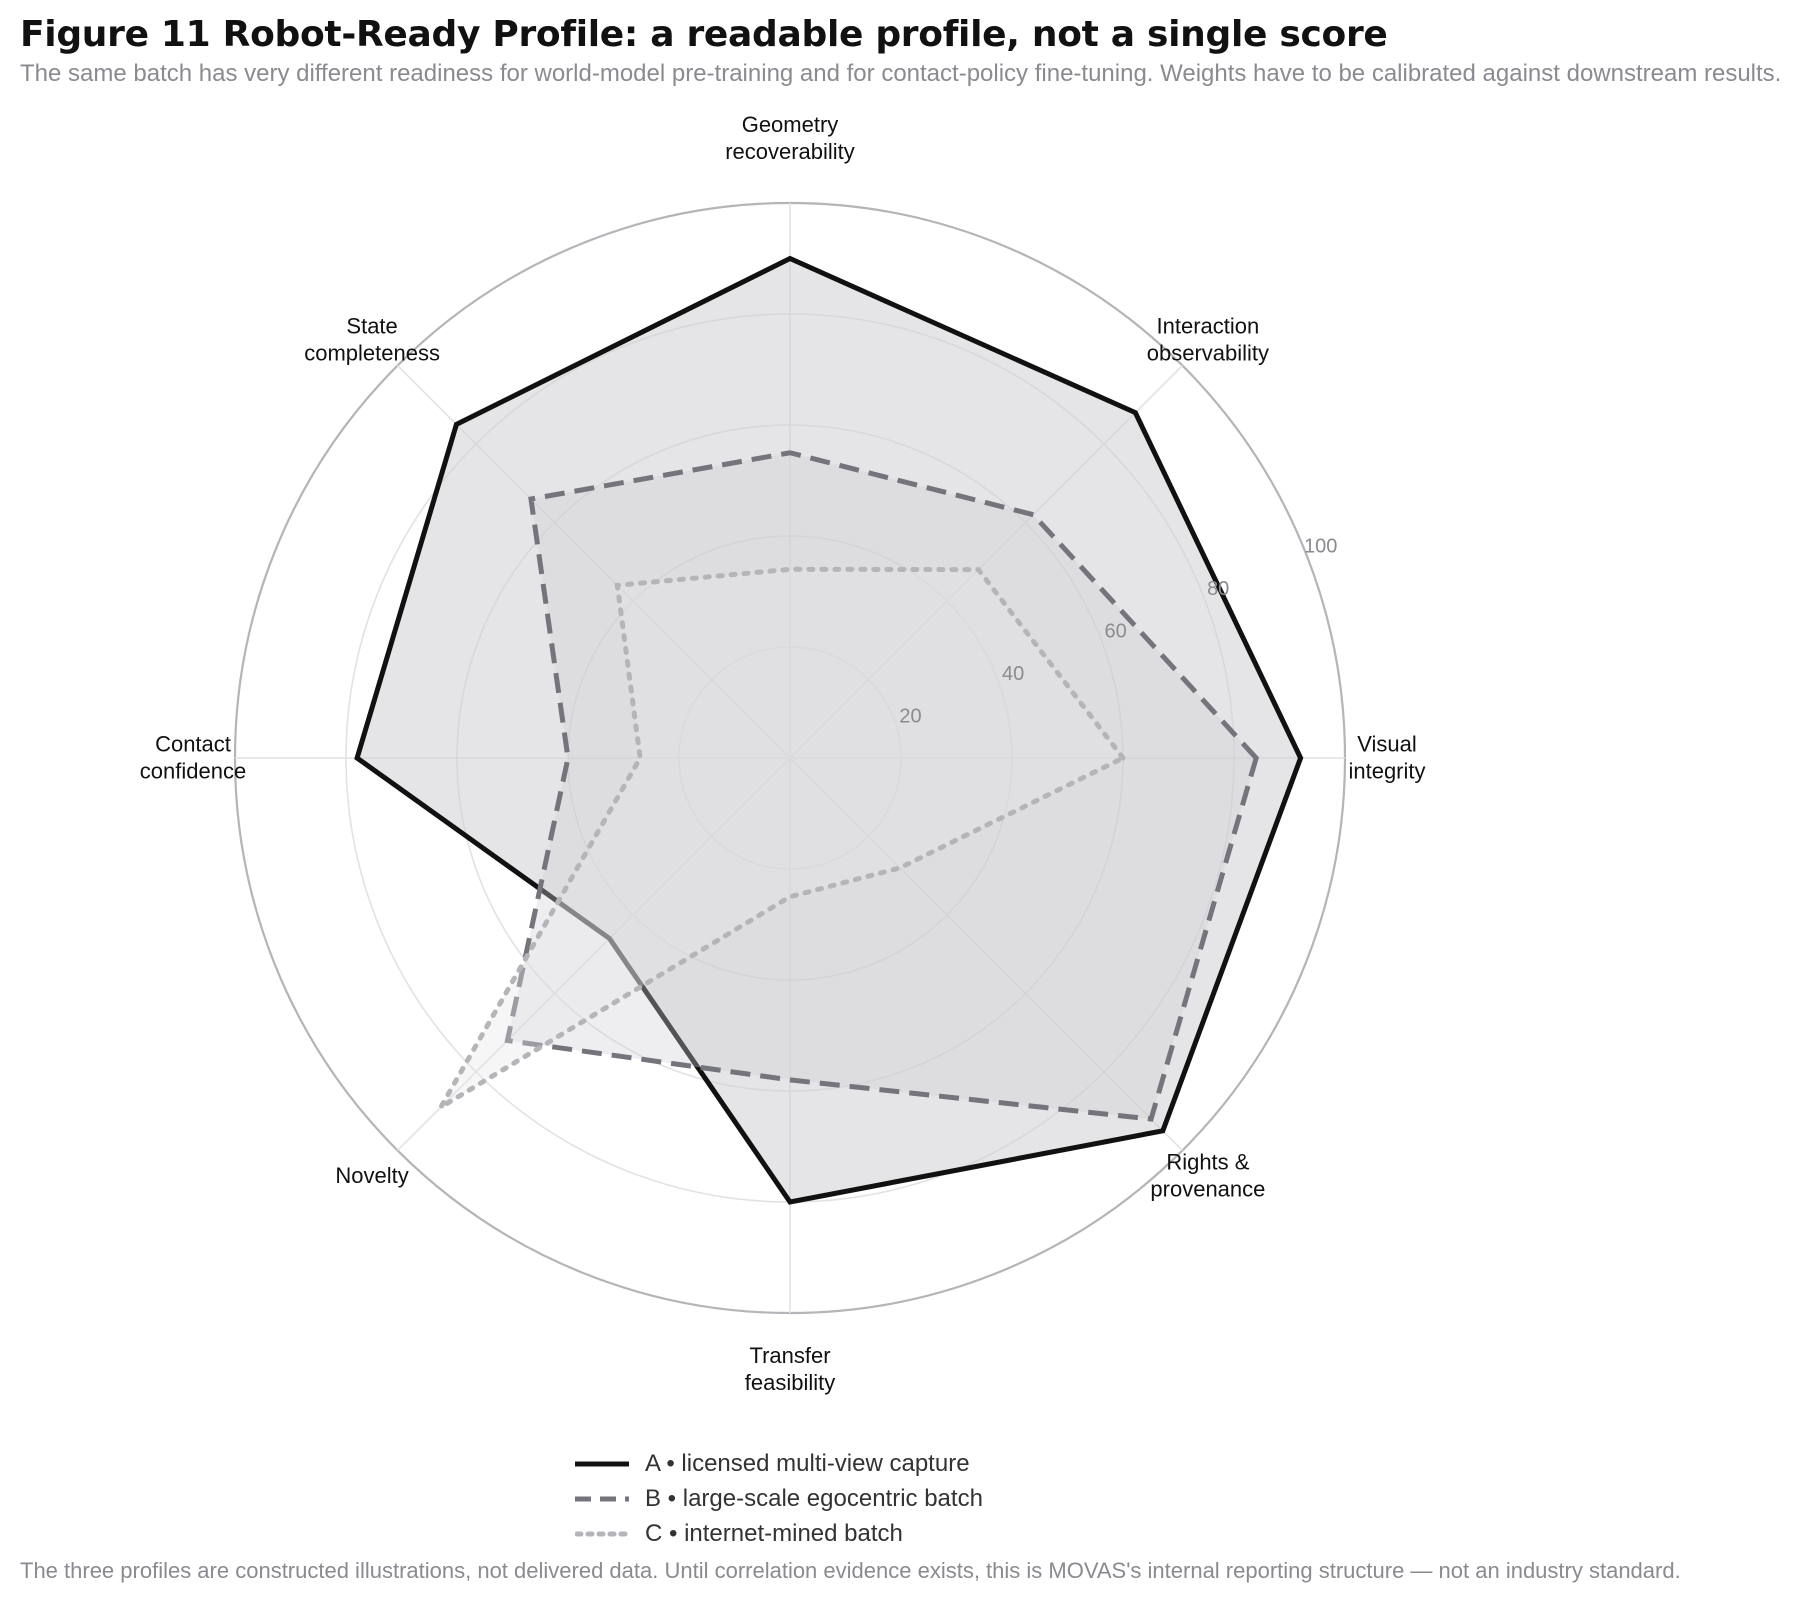 This screenshot has height=1600, width=1806. What do you see at coordinates (780, 840) in the screenshot?
I see `series-polygon-c` at bounding box center [780, 840].